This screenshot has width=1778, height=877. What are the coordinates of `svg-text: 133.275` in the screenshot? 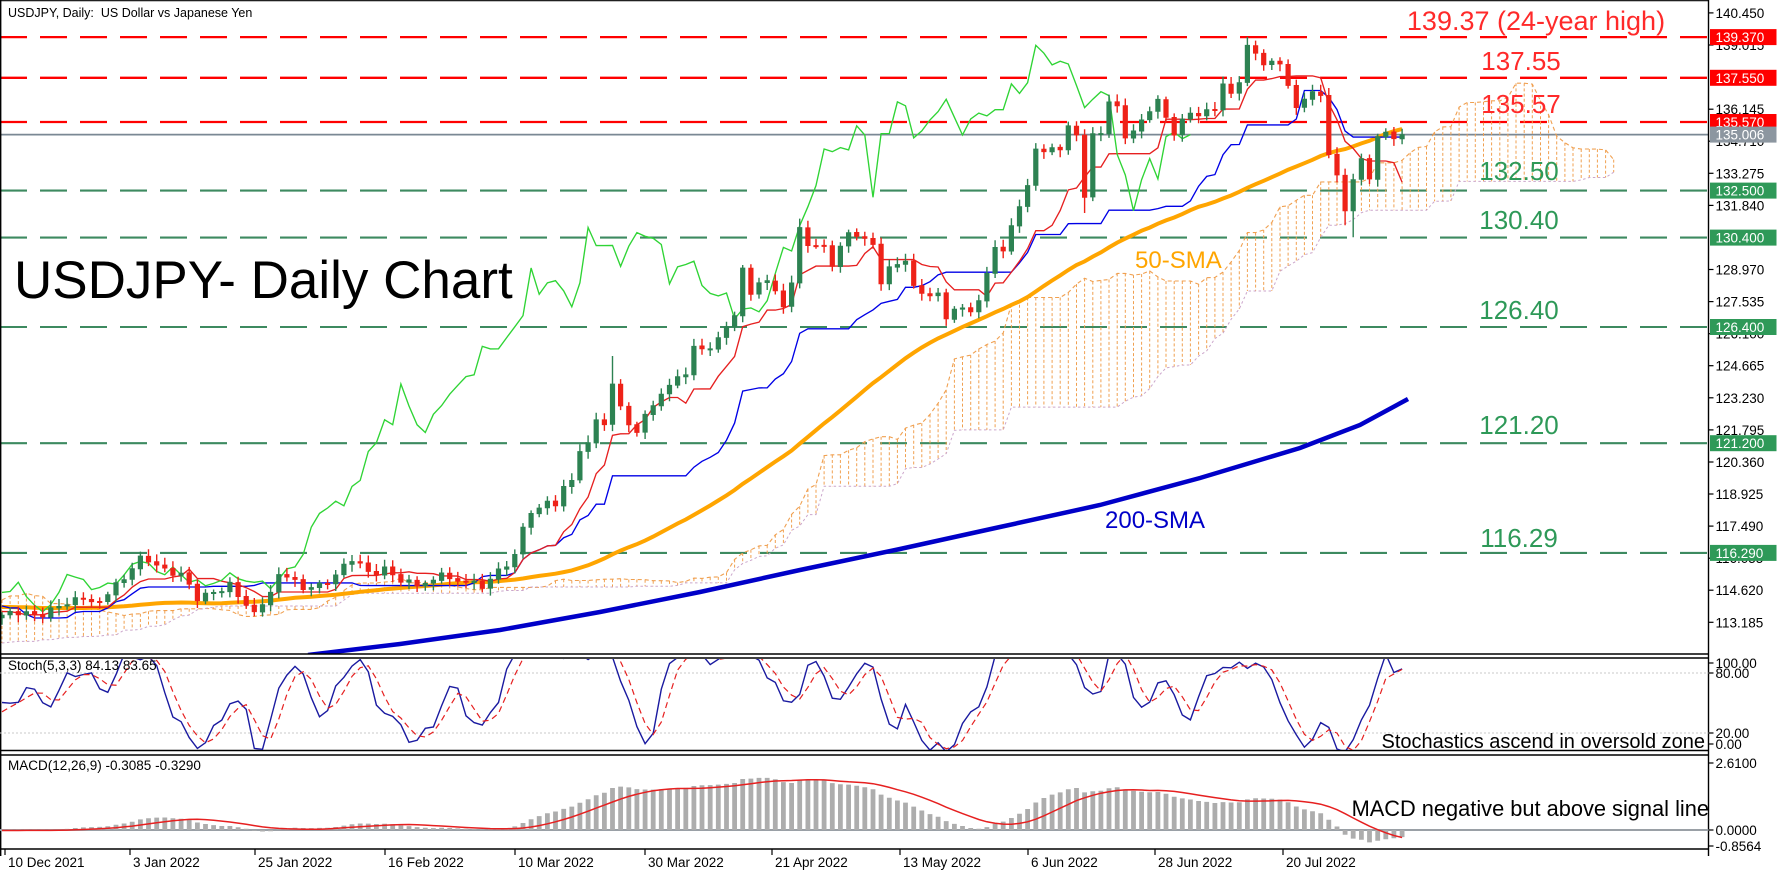 It's located at (1740, 173).